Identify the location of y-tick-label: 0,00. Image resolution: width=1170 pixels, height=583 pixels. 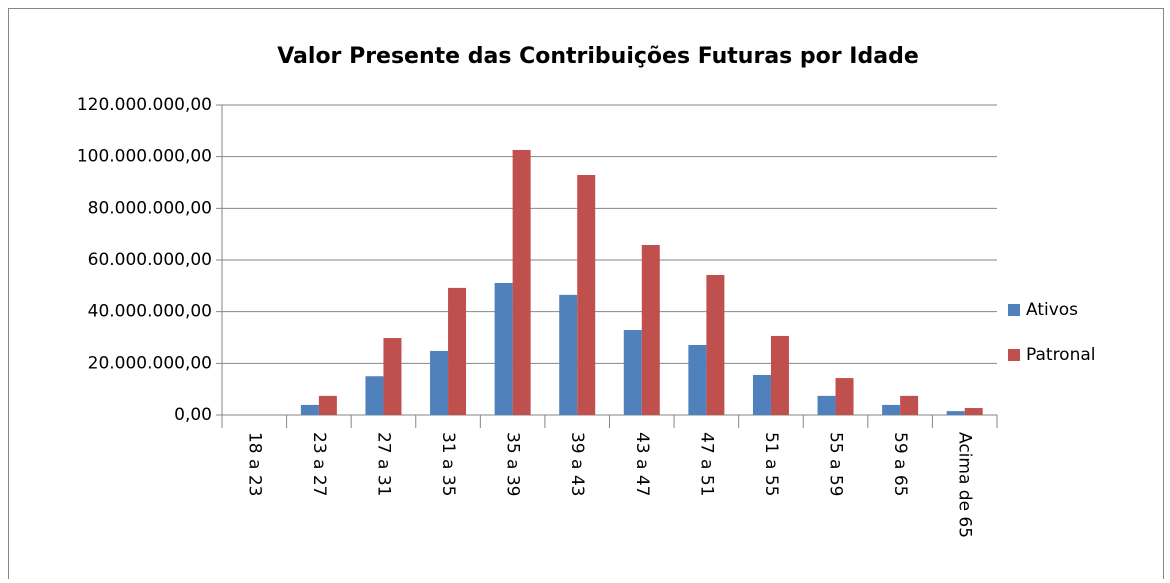
(193, 415).